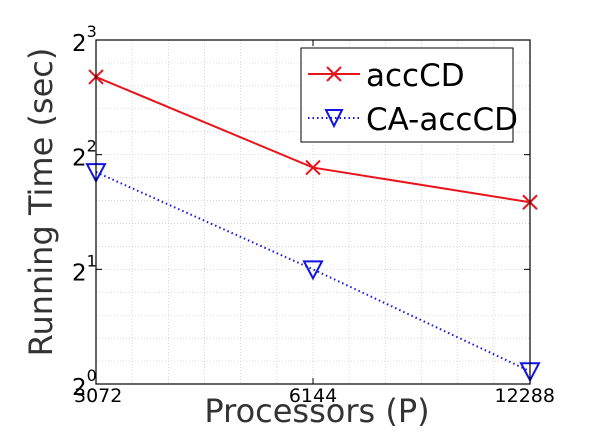 Image resolution: width=598 pixels, height=434 pixels. Describe the element at coordinates (334, 74) in the screenshot. I see `legend-marker-accCD` at that location.